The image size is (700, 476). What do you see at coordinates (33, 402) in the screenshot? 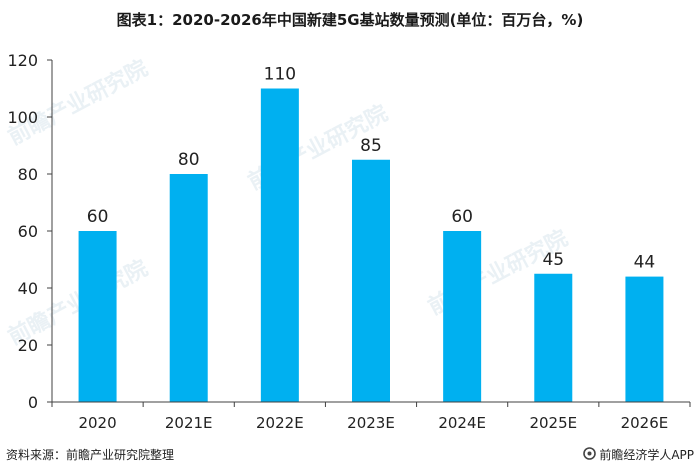
I see `y-tick-label: 0` at bounding box center [33, 402].